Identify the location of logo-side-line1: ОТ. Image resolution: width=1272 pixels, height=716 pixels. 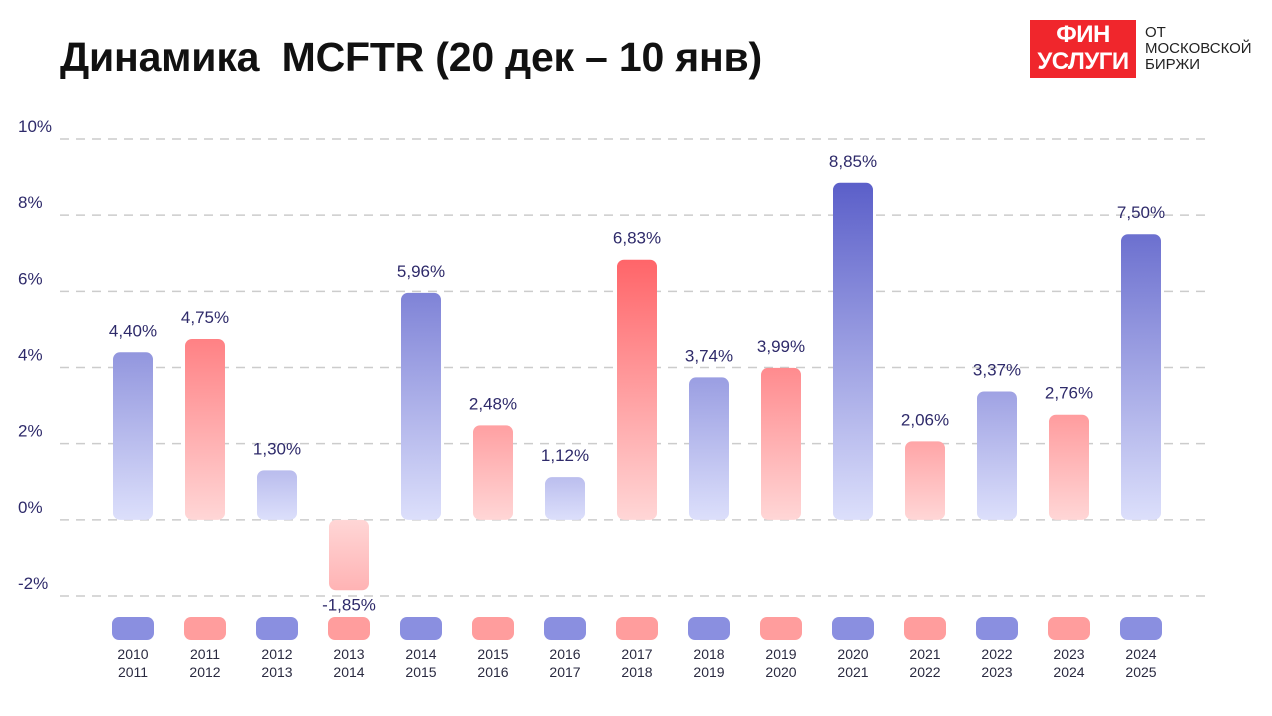
(1155, 32).